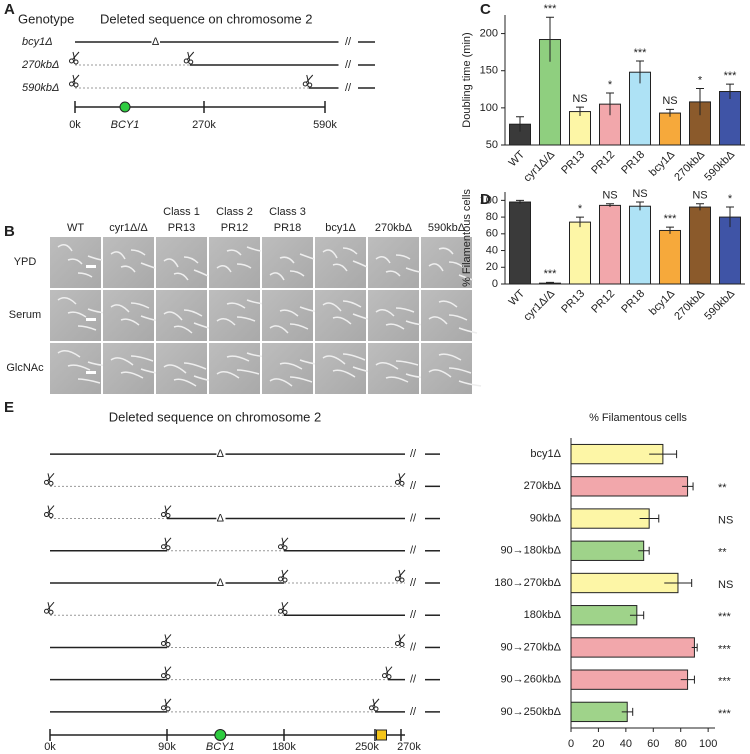 The width and height of the screenshot is (750, 754). Describe the element at coordinates (287, 212) in the screenshot. I see `column-class: Class 3` at that location.